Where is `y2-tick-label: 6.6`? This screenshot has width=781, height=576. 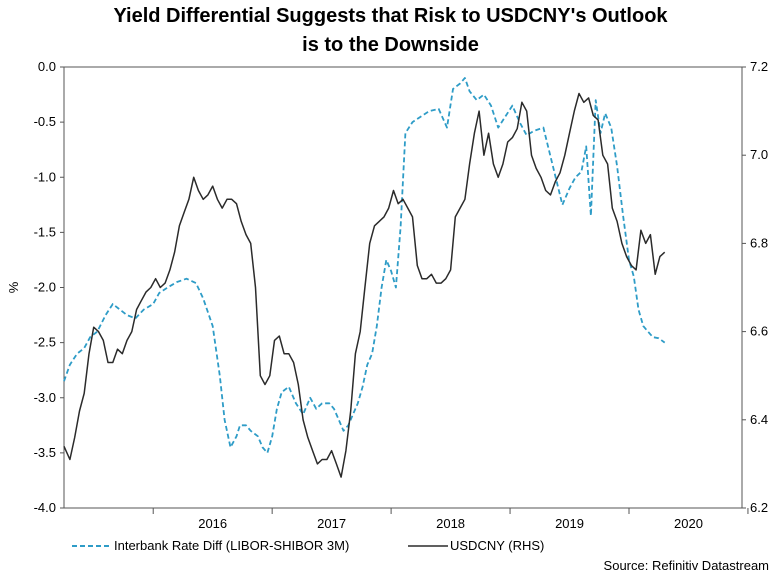
y2-tick-label: 6.6 is located at coordinates (759, 331).